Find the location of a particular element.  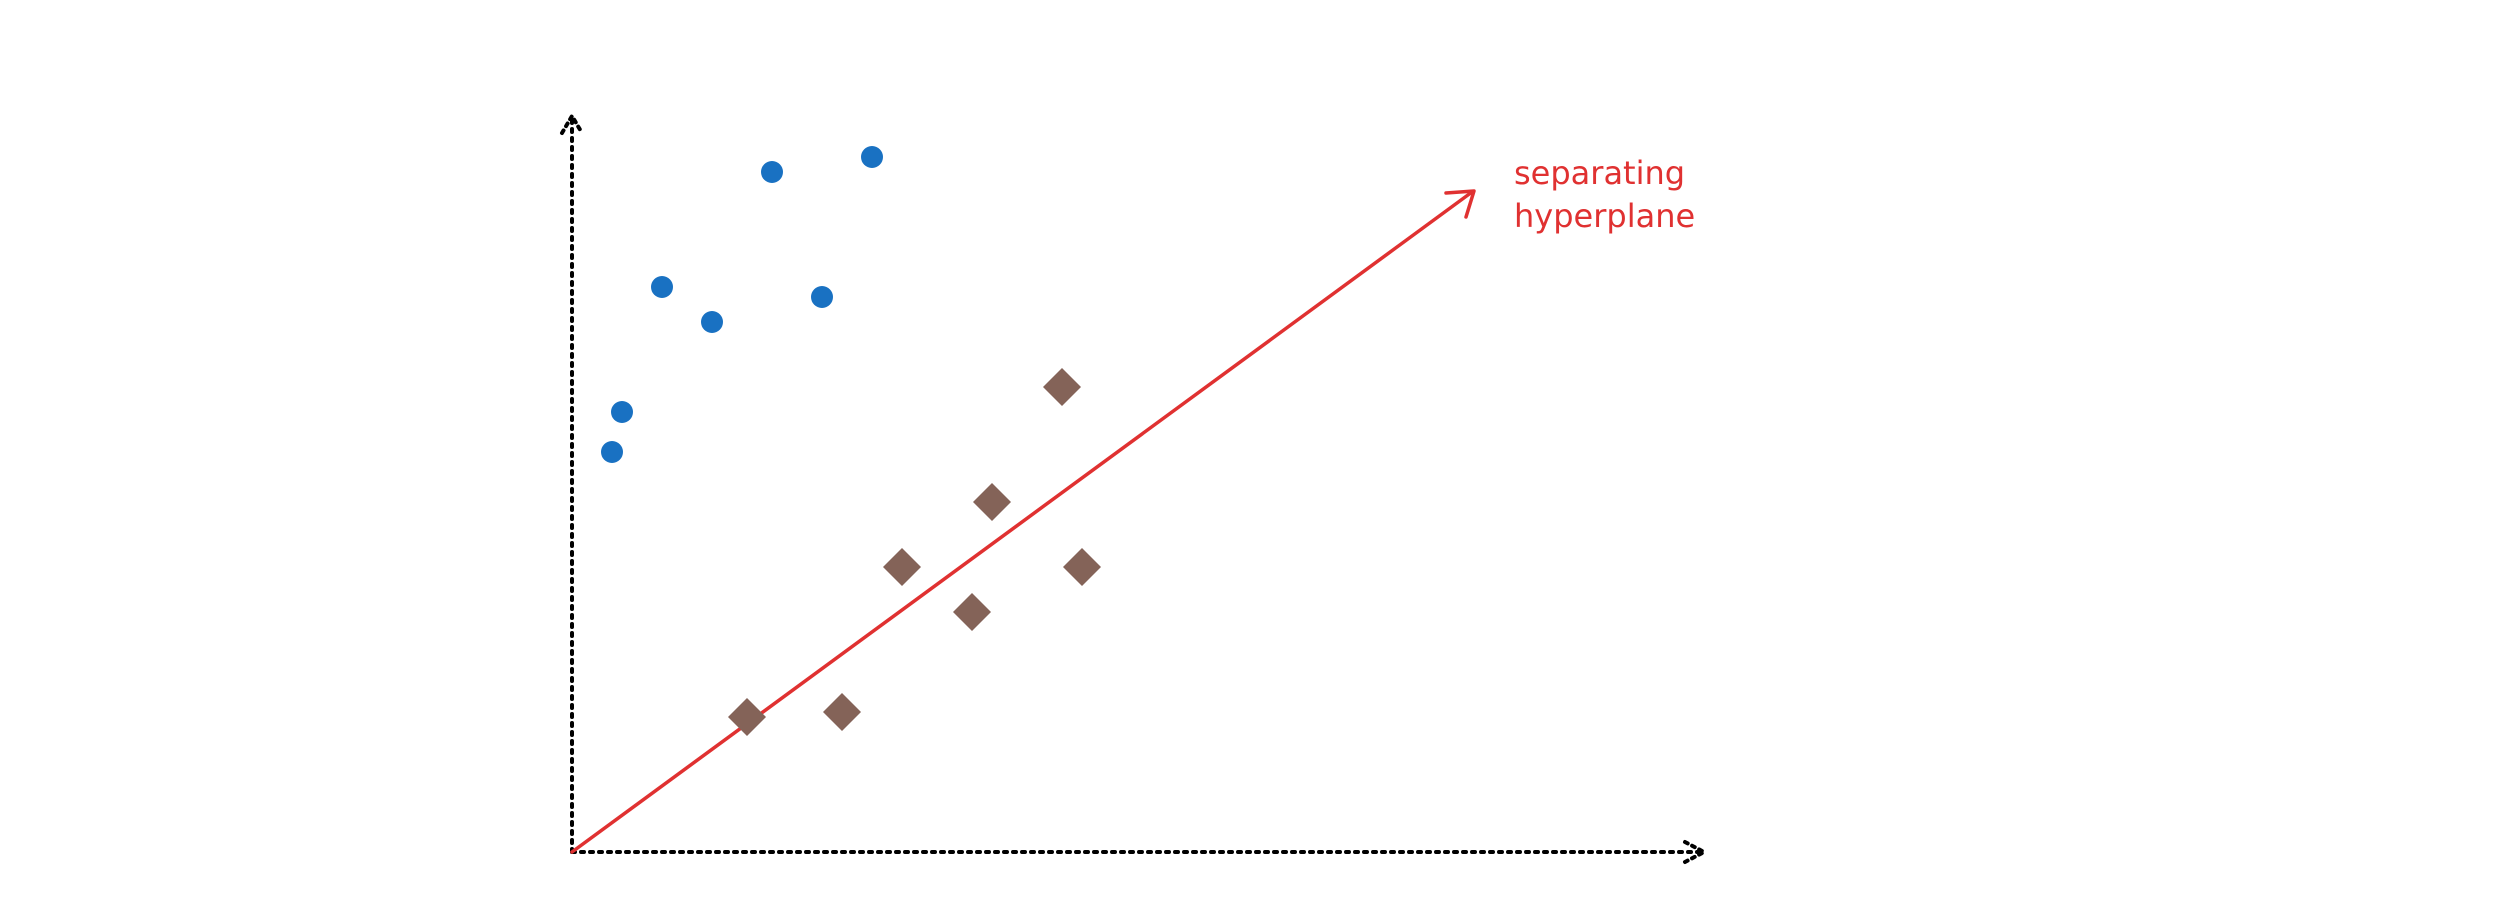

diamond-class-points is located at coordinates (914, 552).